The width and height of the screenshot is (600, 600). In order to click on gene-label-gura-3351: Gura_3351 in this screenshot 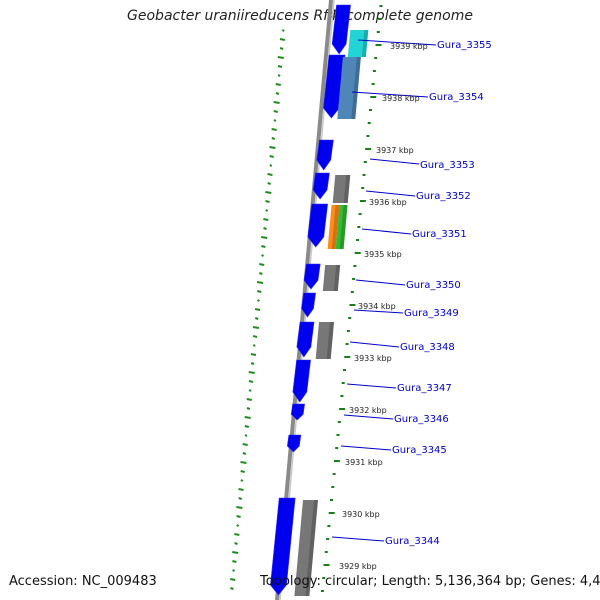, I will do `click(439, 234)`.